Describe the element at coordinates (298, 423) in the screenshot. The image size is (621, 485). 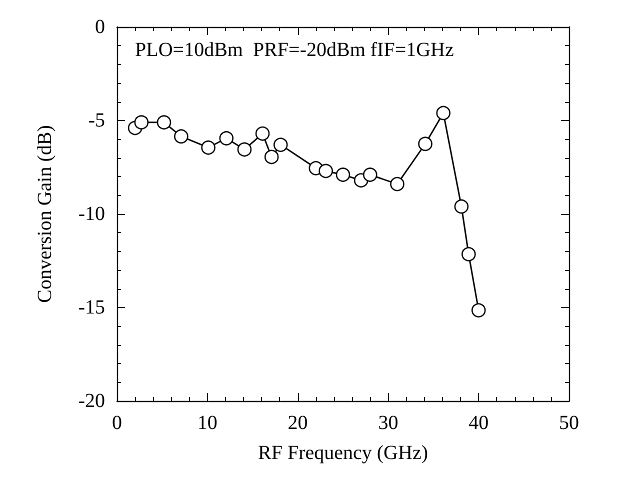
I see `x-tick-label: 20` at that location.